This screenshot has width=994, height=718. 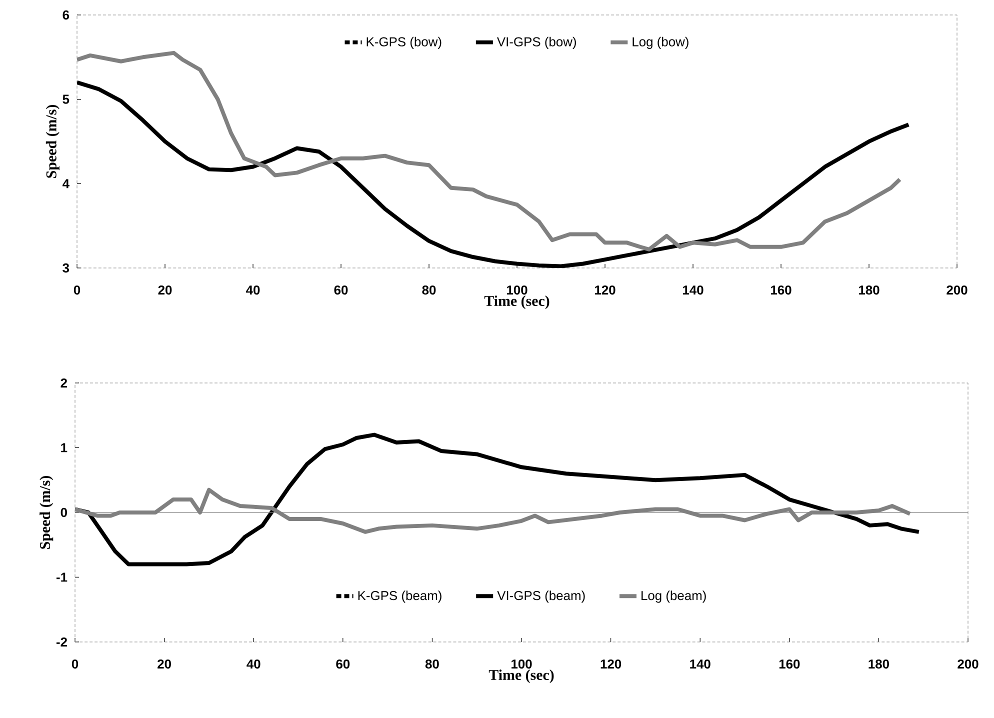 What do you see at coordinates (536, 42) in the screenshot?
I see `legend-label: VI-GPS (bow)` at bounding box center [536, 42].